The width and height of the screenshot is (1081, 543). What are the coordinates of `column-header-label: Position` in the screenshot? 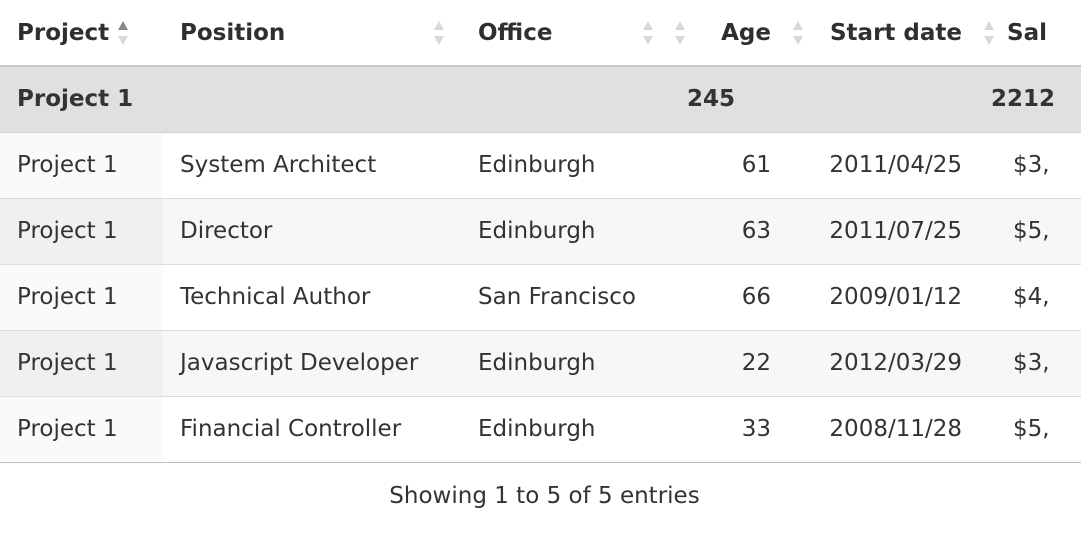 It's located at (233, 32).